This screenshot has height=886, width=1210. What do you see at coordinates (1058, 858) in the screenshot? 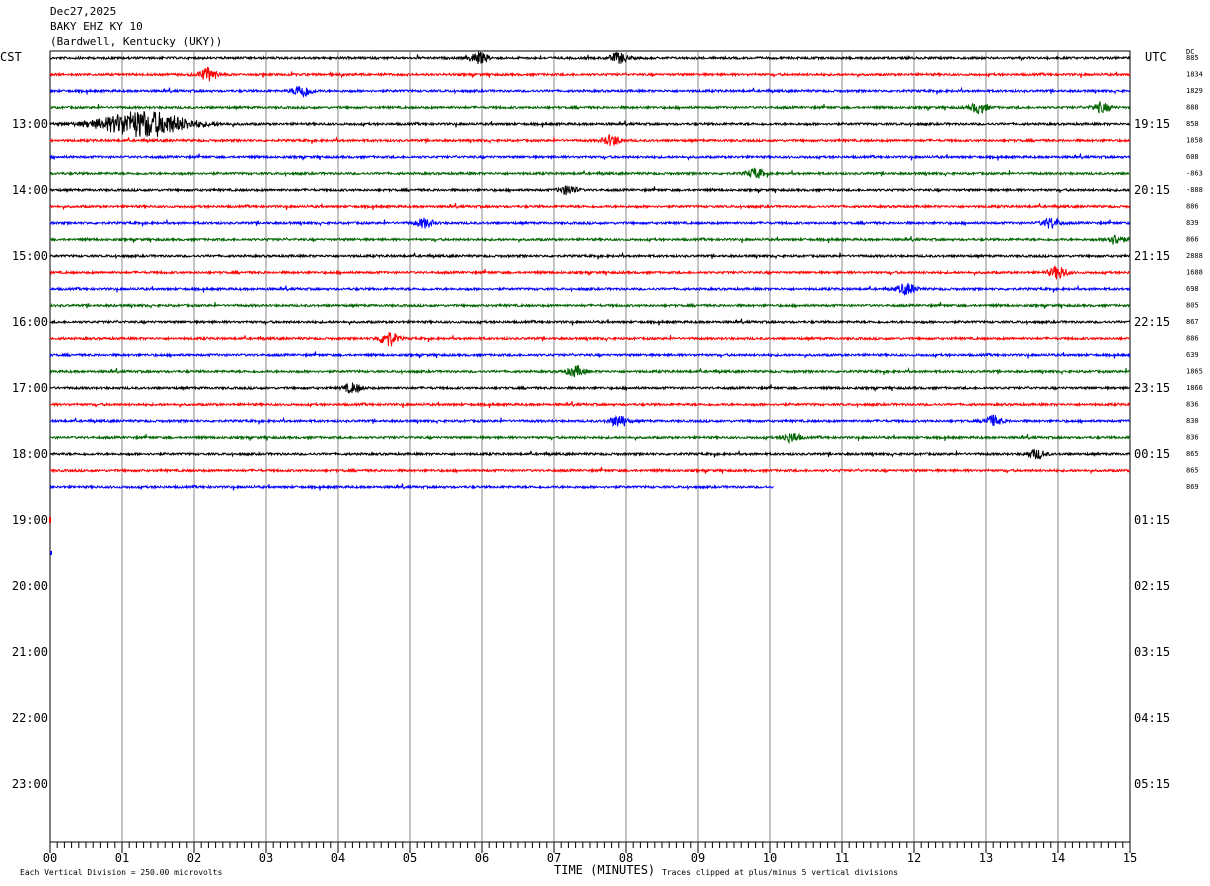
I see `x-tick-label: 14` at bounding box center [1058, 858].